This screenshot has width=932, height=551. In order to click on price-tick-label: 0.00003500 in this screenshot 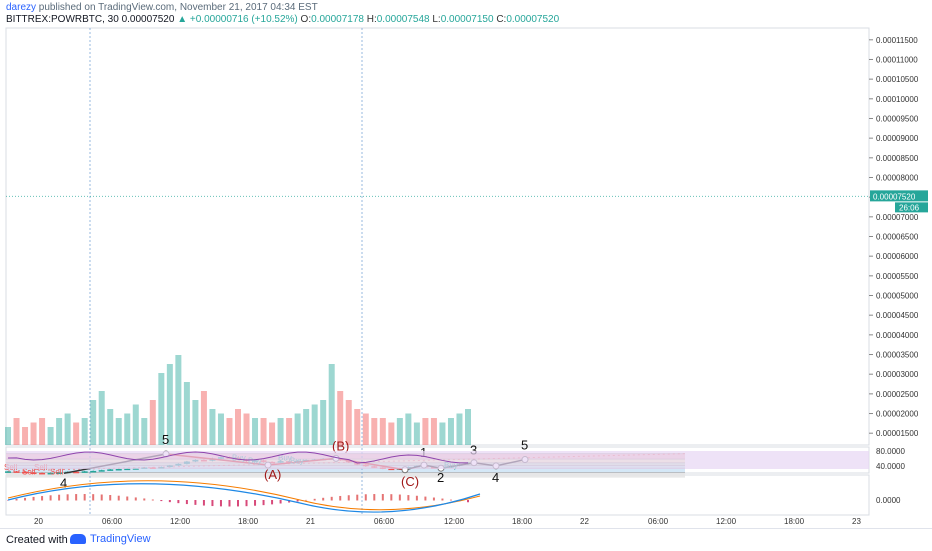, I will do `click(897, 355)`.